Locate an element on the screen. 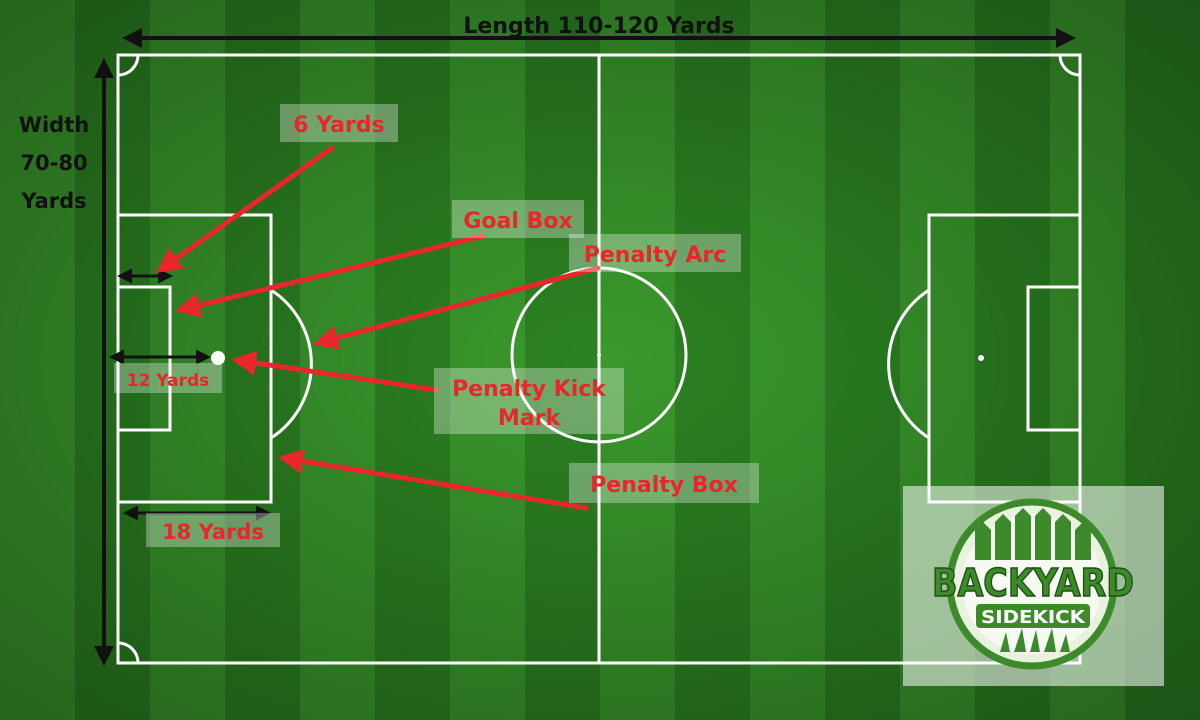  length-label: Length 110-120 Yards is located at coordinates (598, 26).